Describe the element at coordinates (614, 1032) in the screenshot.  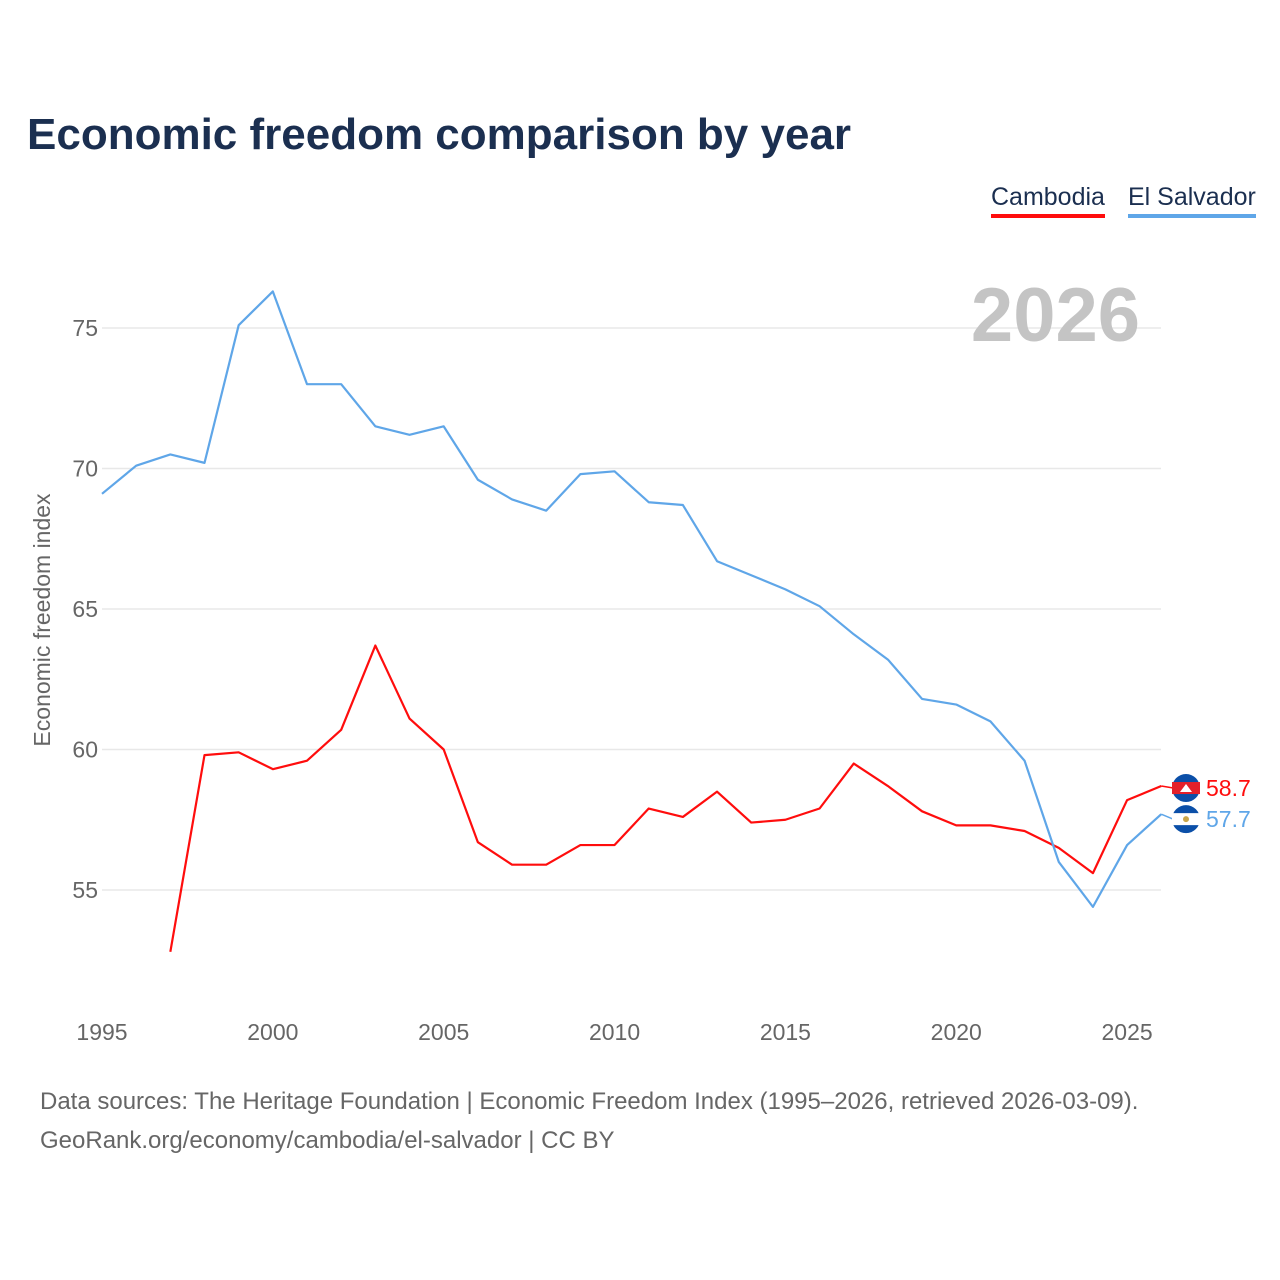
I see `x-tick-label: 2010` at that location.